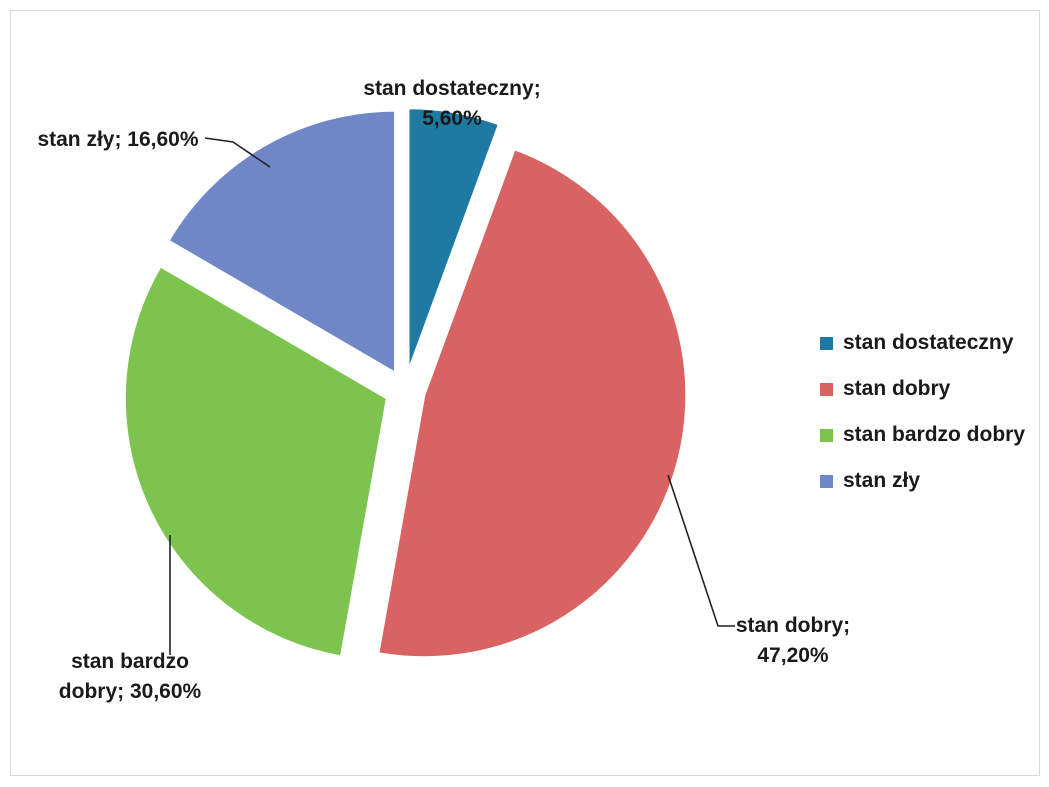 This screenshot has width=1049, height=787. I want to click on pie-slice-stan-zly, so click(282, 242).